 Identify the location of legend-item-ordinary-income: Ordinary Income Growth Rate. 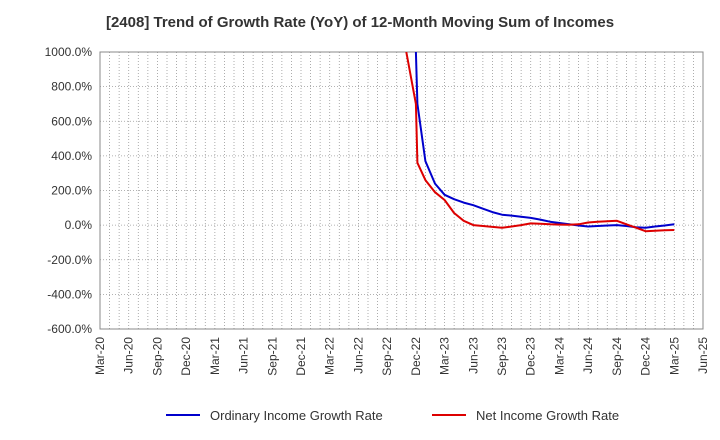
(274, 415).